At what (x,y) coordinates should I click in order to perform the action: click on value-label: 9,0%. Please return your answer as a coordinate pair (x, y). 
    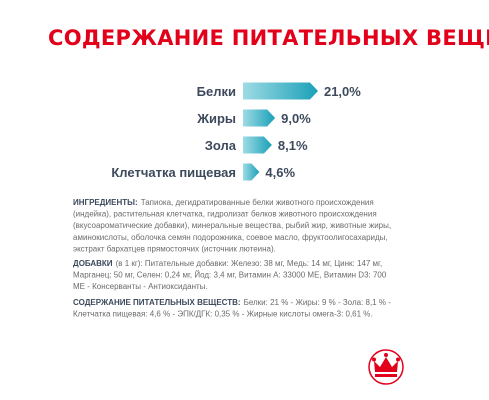
    Looking at the image, I should click on (296, 118).